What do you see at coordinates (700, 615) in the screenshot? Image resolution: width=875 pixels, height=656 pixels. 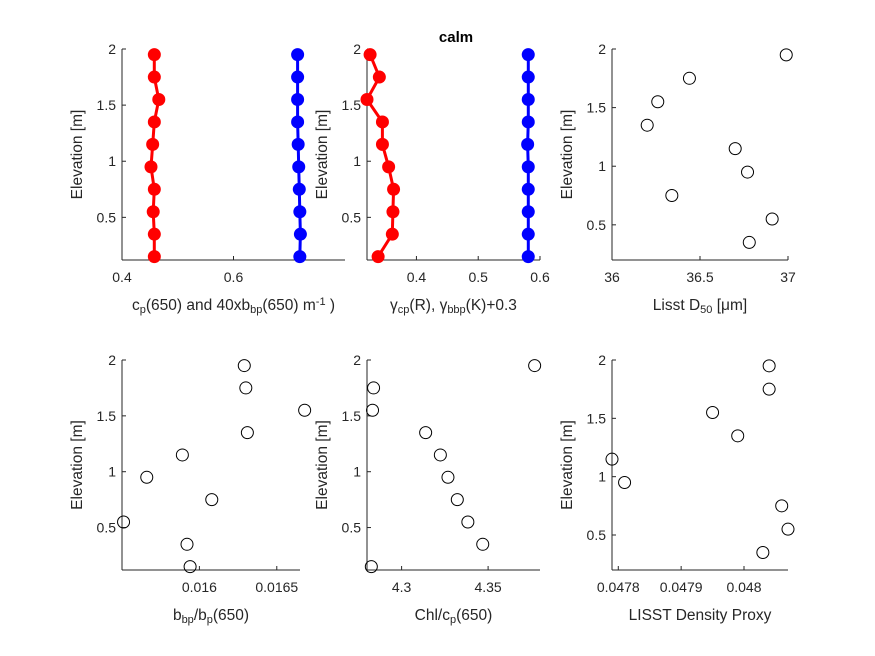 I see `x-axis-label: LISST Density Proxy` at bounding box center [700, 615].